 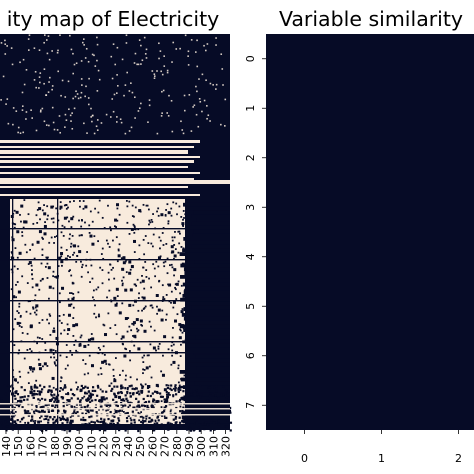 What do you see at coordinates (250, 355) in the screenshot?
I see `y-tick-label: 6` at bounding box center [250, 355].